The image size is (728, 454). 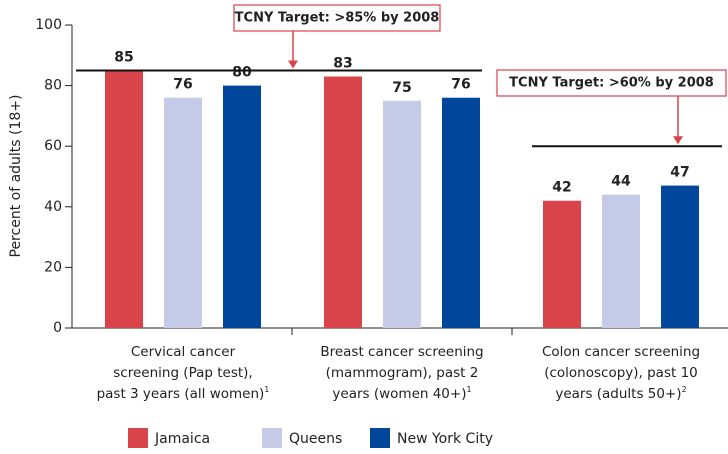 I want to click on x-tick-label: years (adults 50+)2, so click(x=620, y=394).